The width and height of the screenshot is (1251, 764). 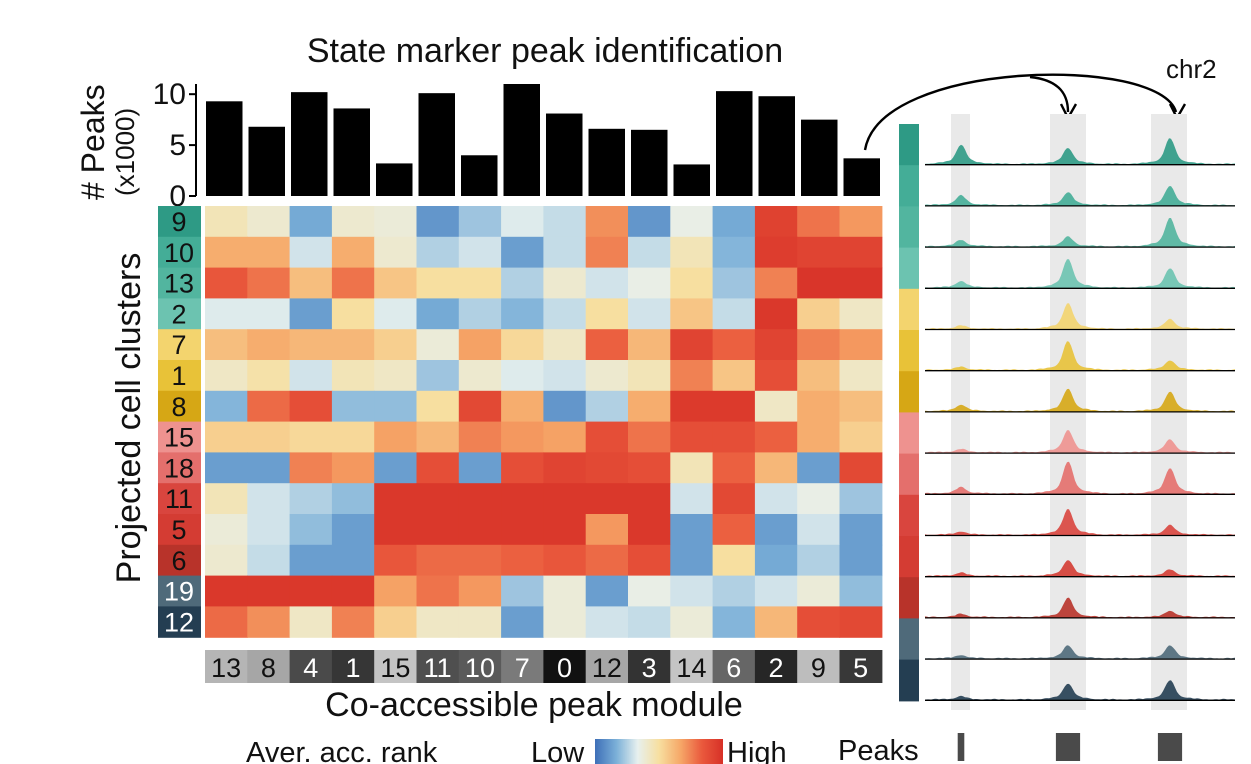 I want to click on row-label: 2, so click(x=178, y=314).